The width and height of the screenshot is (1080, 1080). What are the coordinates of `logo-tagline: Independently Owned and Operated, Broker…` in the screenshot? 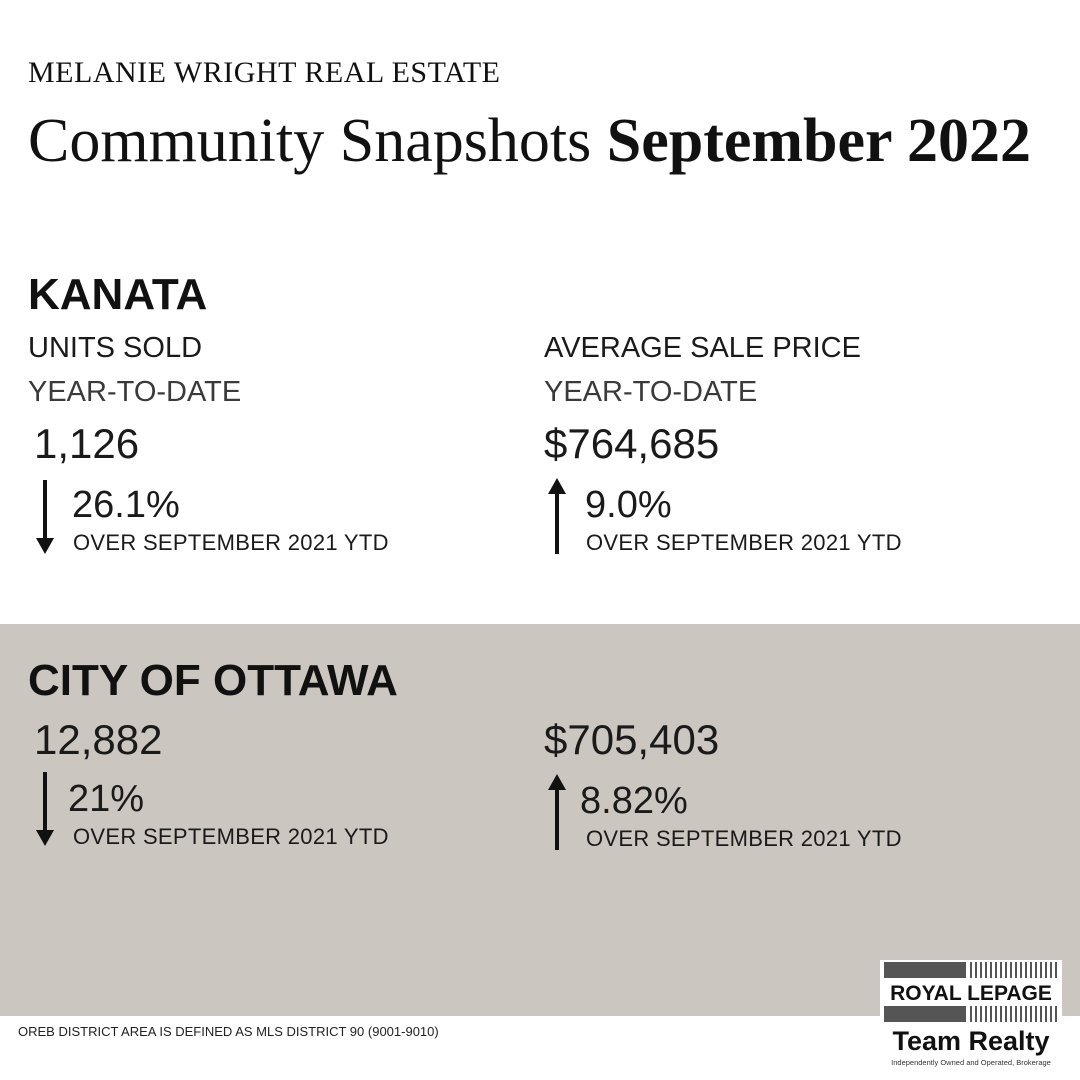 It's located at (971, 1062).